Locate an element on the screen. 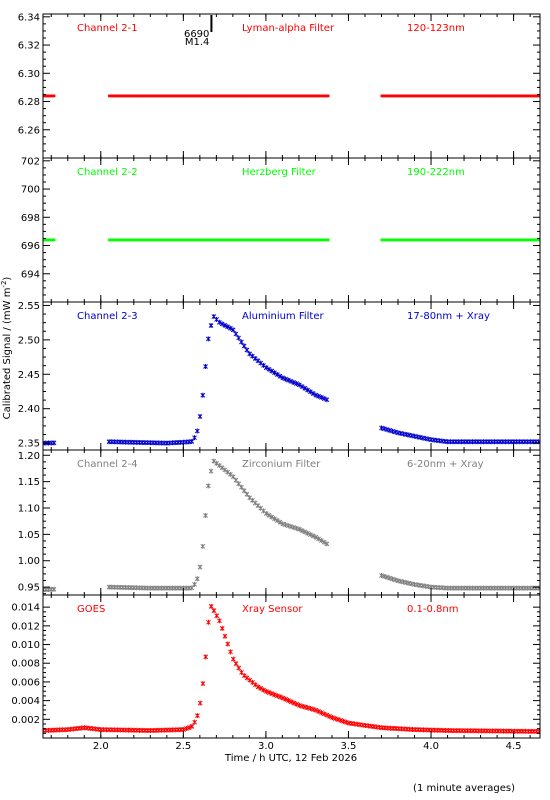 The image size is (550, 800). ch24-ytick-label: 1.10 is located at coordinates (29, 509).